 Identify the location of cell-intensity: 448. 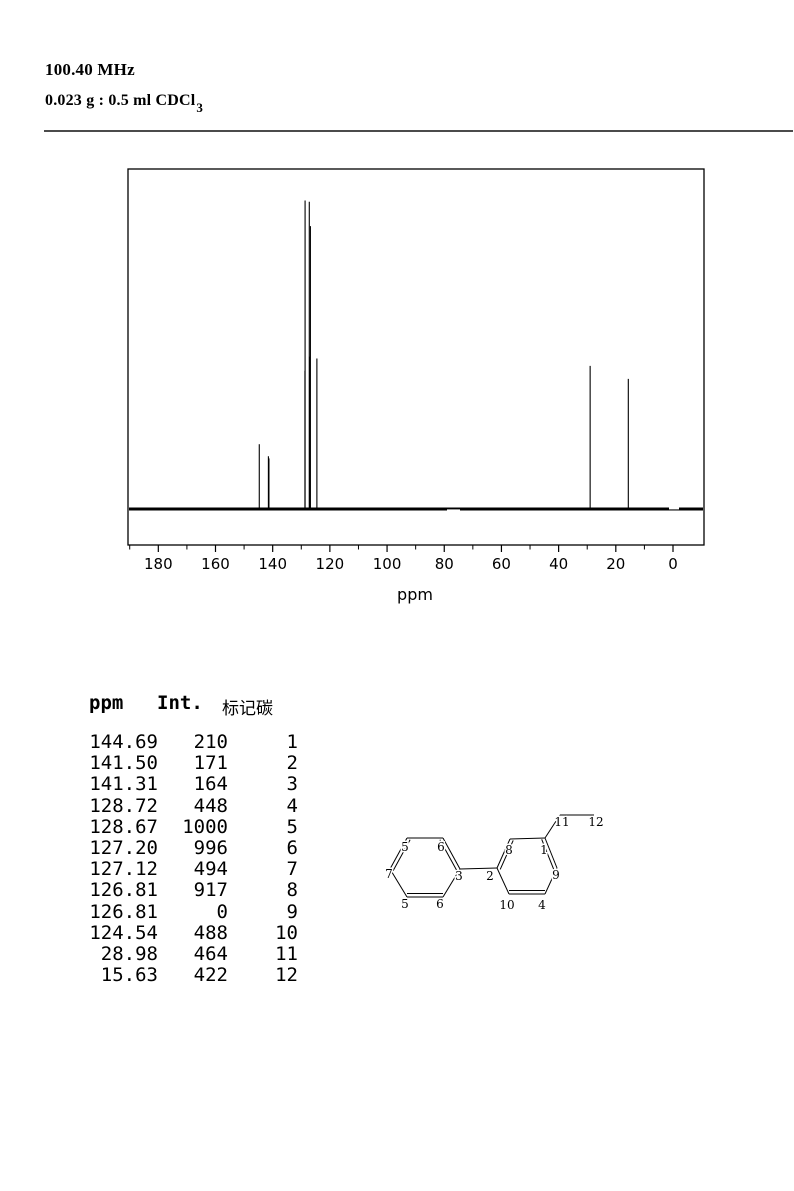
(210, 805).